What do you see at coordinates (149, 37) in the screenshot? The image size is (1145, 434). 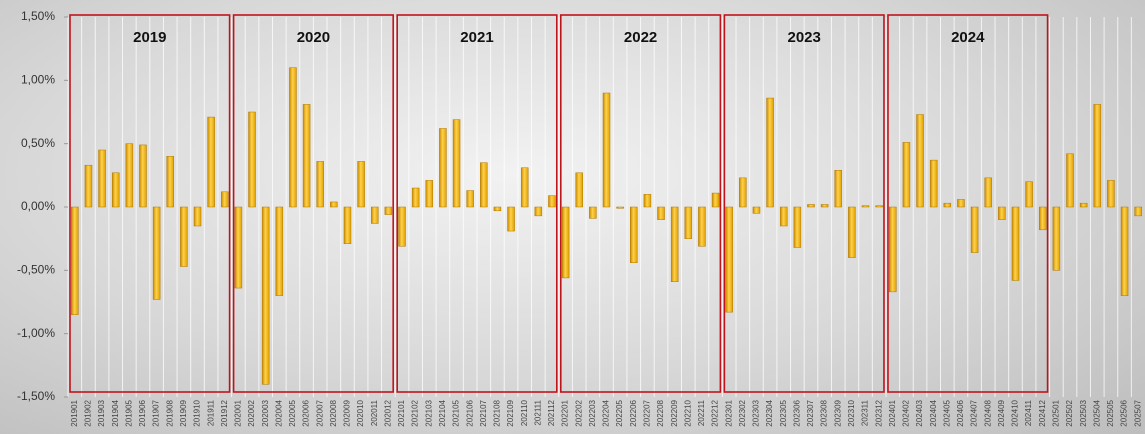 I see `year-label: 2019` at bounding box center [149, 37].